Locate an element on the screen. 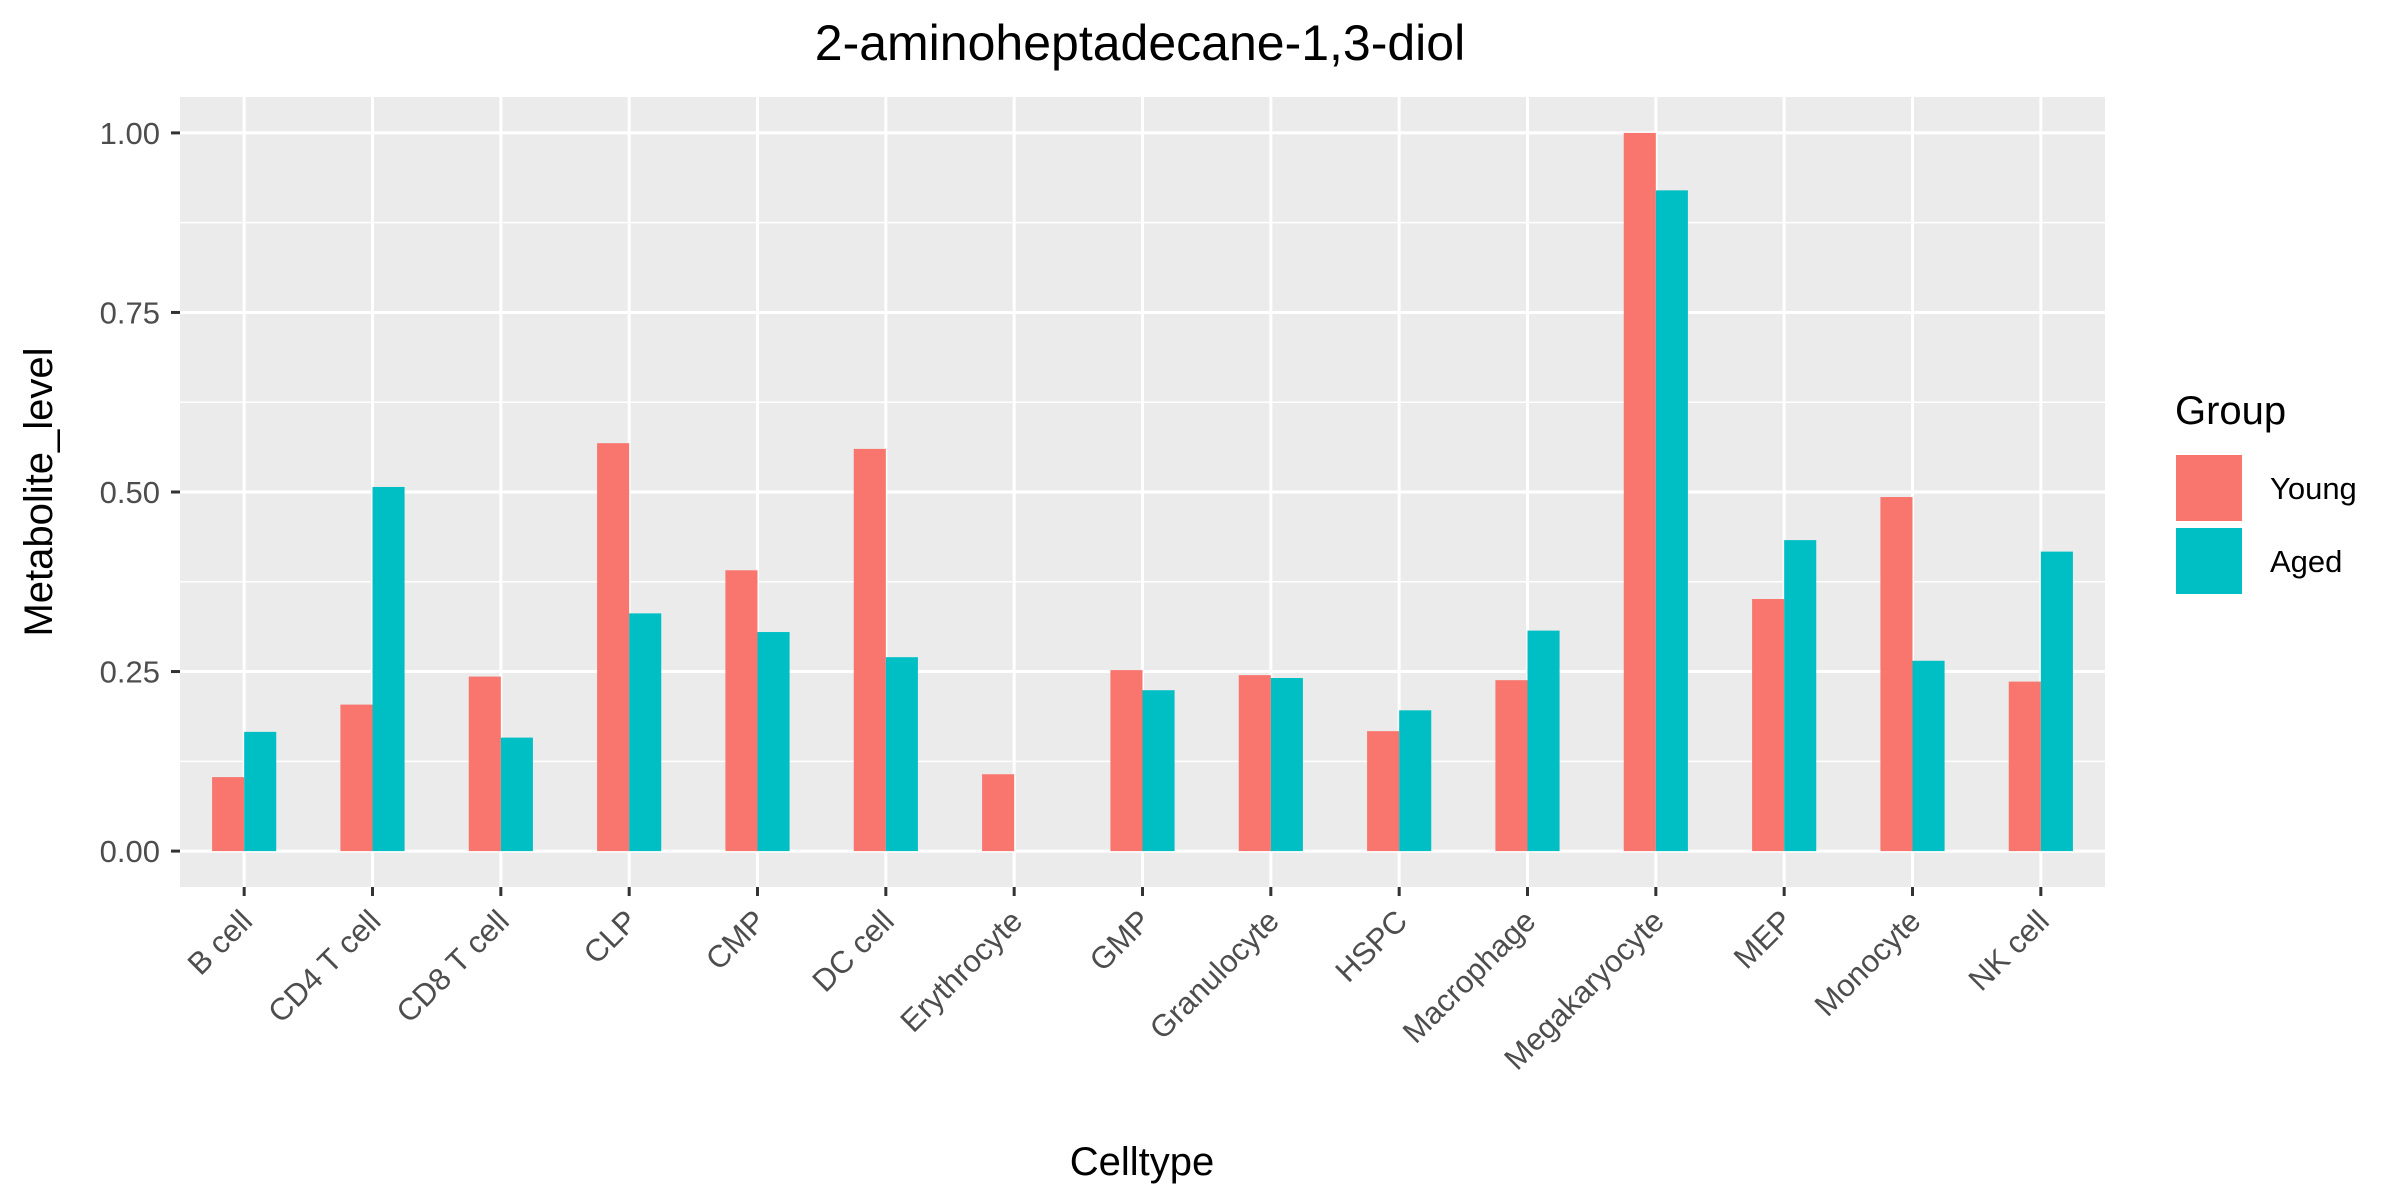  x-tick-label: CMP is located at coordinates (735, 939).